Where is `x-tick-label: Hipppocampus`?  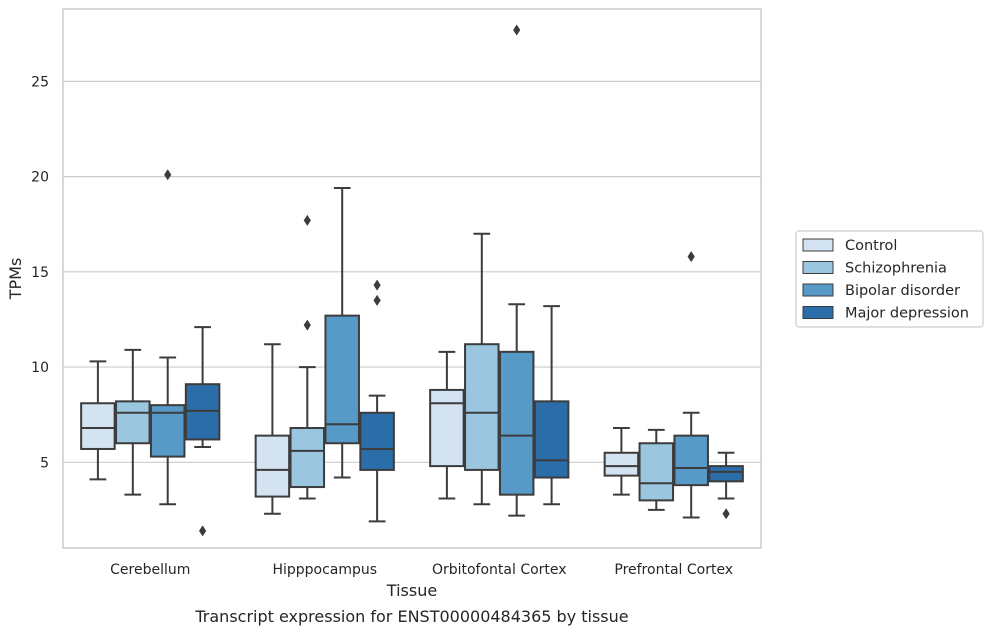
x-tick-label: Hipppocampus is located at coordinates (324, 570).